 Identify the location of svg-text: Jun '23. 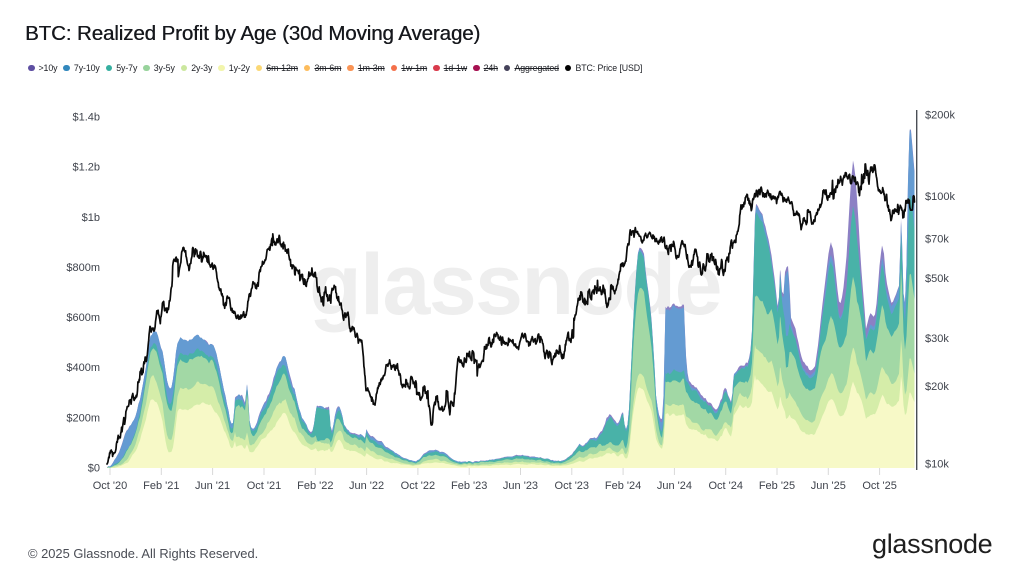
(520, 486).